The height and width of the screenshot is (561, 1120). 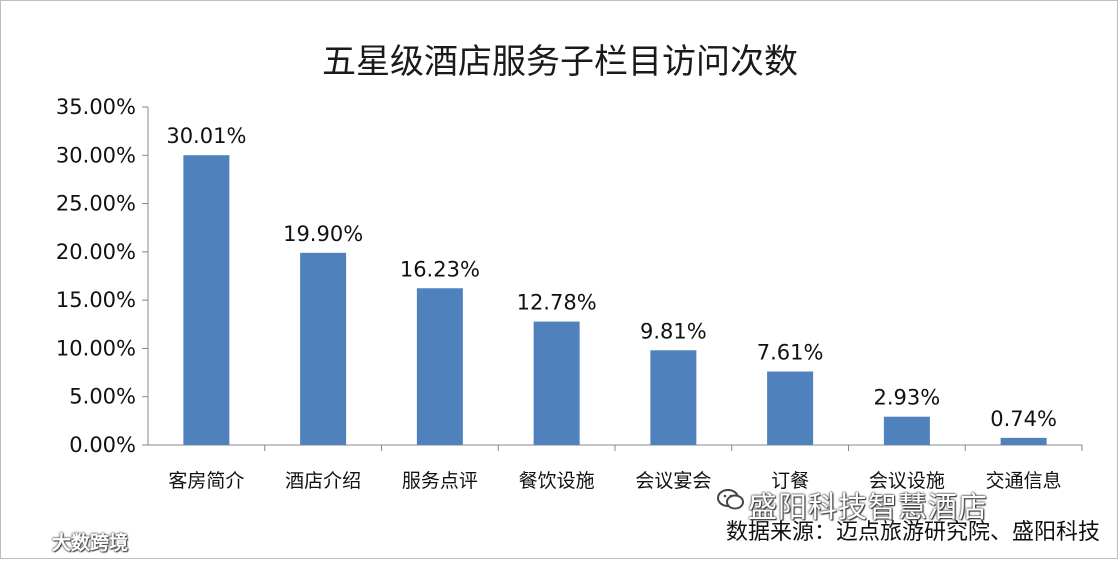 I want to click on watermark-corner-text: 大数跨境, so click(x=90, y=543).